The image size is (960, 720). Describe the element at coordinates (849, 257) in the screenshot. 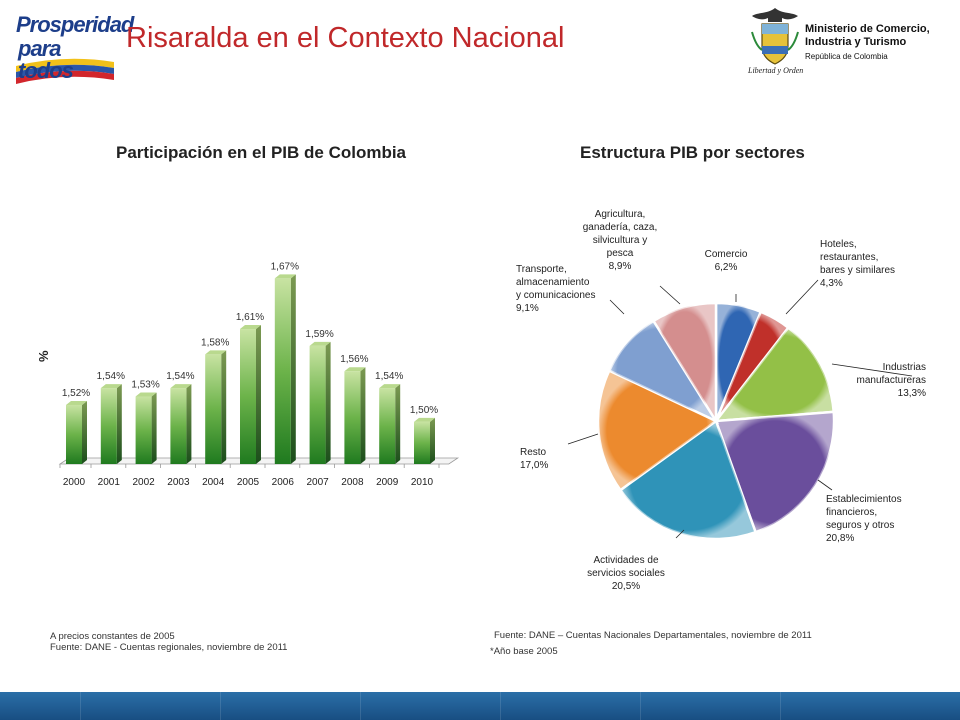

I see `pie-label: restaurantes,` at that location.